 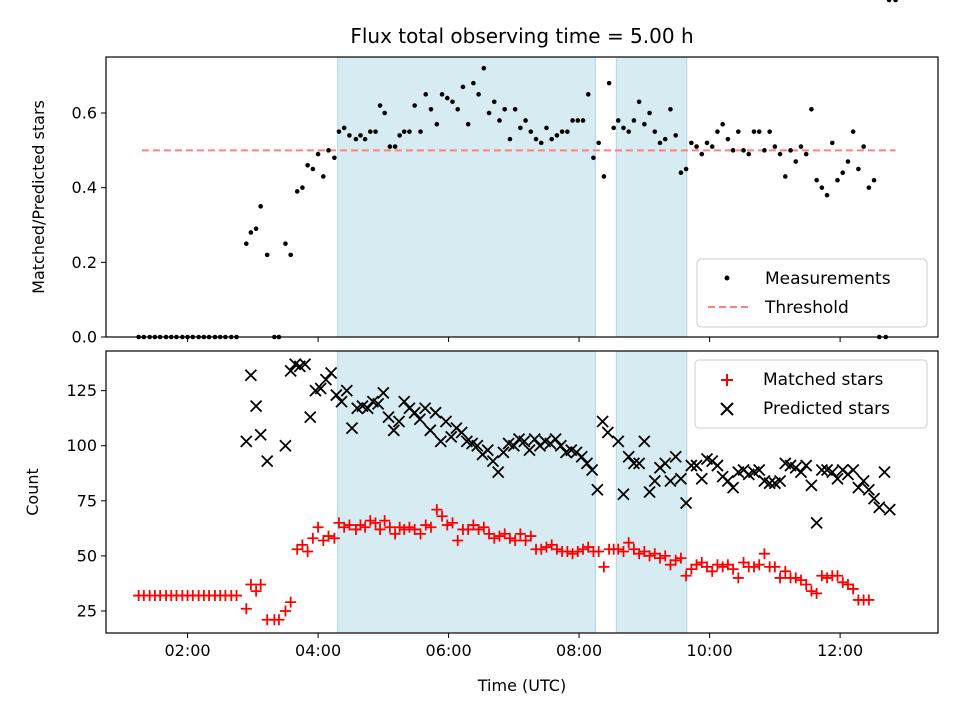 I want to click on bottom-x-ticks: 02:00 04:00 06:00 08:00 10:00 12:00, so click(x=514, y=646).